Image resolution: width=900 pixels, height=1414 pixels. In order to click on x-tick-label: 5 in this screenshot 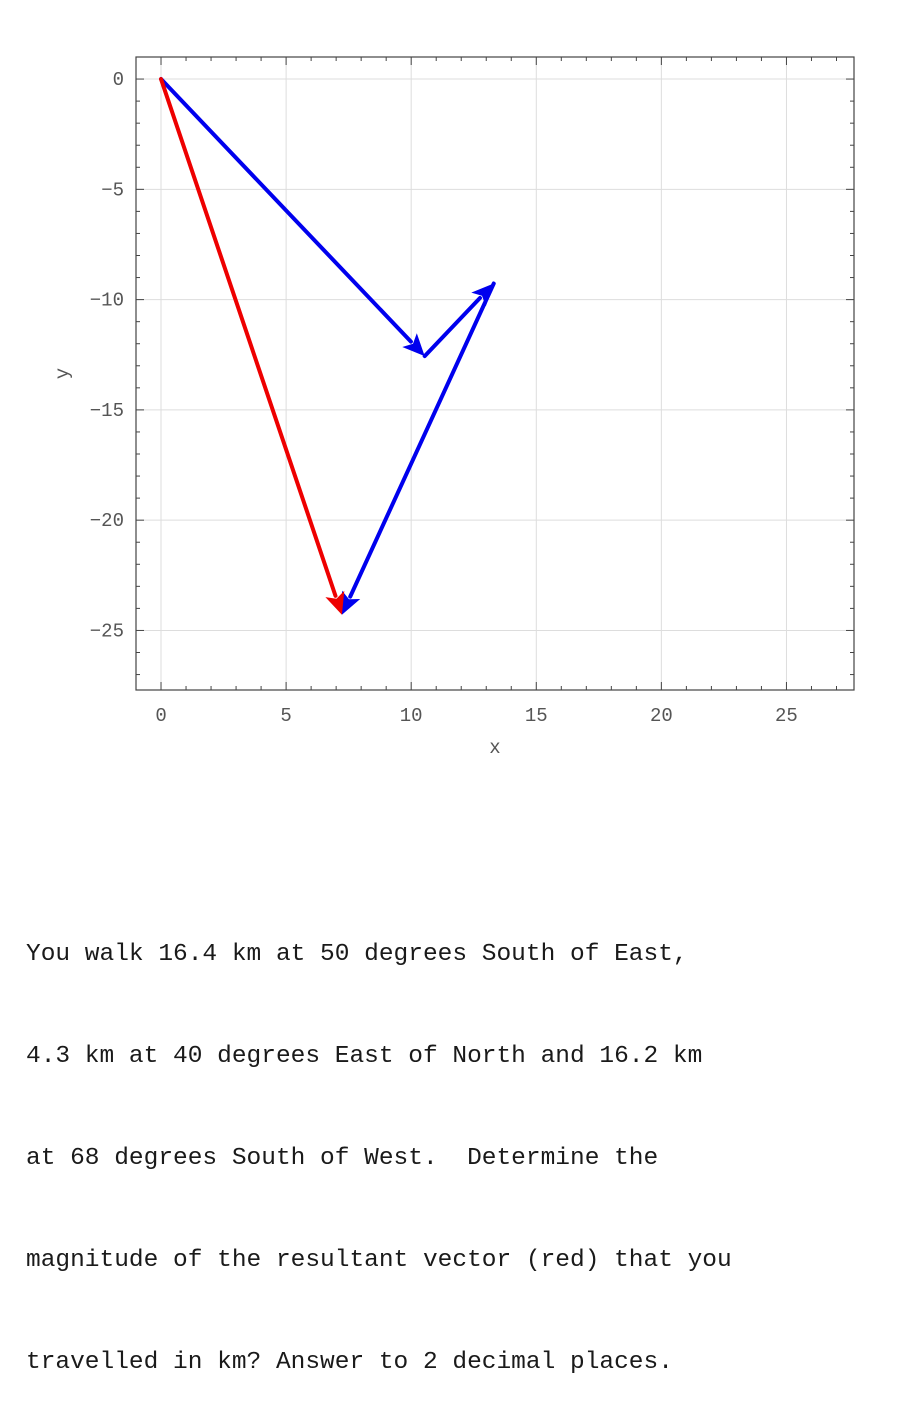, I will do `click(285, 716)`.